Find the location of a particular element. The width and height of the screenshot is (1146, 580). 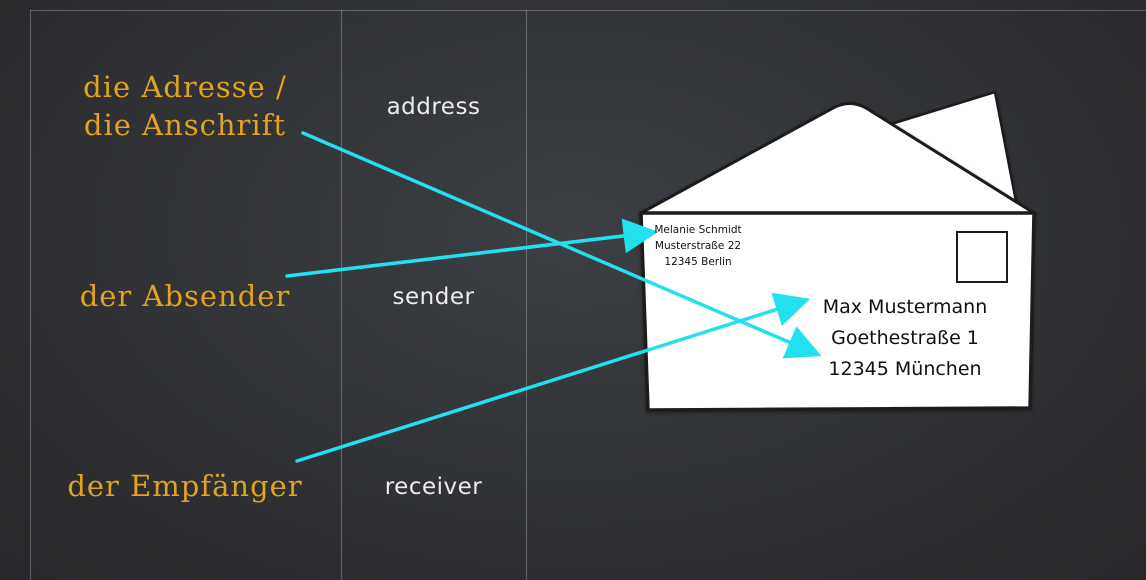

receiver-name: Max Mustermann is located at coordinates (905, 307).